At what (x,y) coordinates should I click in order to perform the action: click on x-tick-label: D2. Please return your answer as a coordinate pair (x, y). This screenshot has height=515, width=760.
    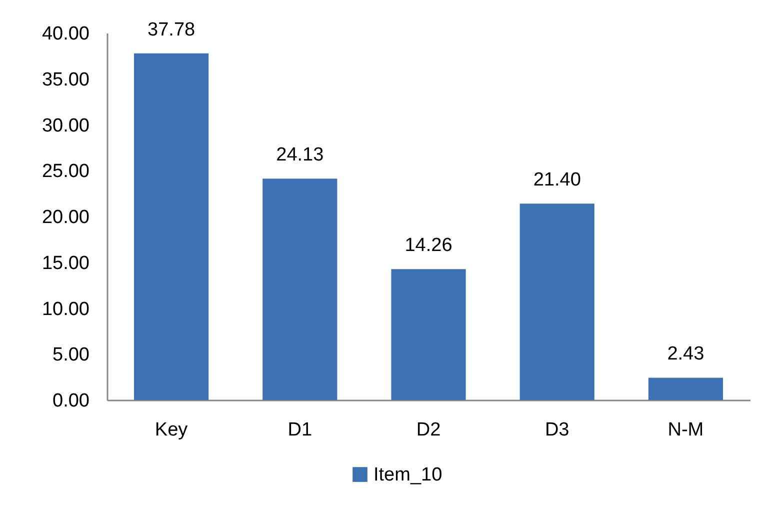
    Looking at the image, I should click on (428, 430).